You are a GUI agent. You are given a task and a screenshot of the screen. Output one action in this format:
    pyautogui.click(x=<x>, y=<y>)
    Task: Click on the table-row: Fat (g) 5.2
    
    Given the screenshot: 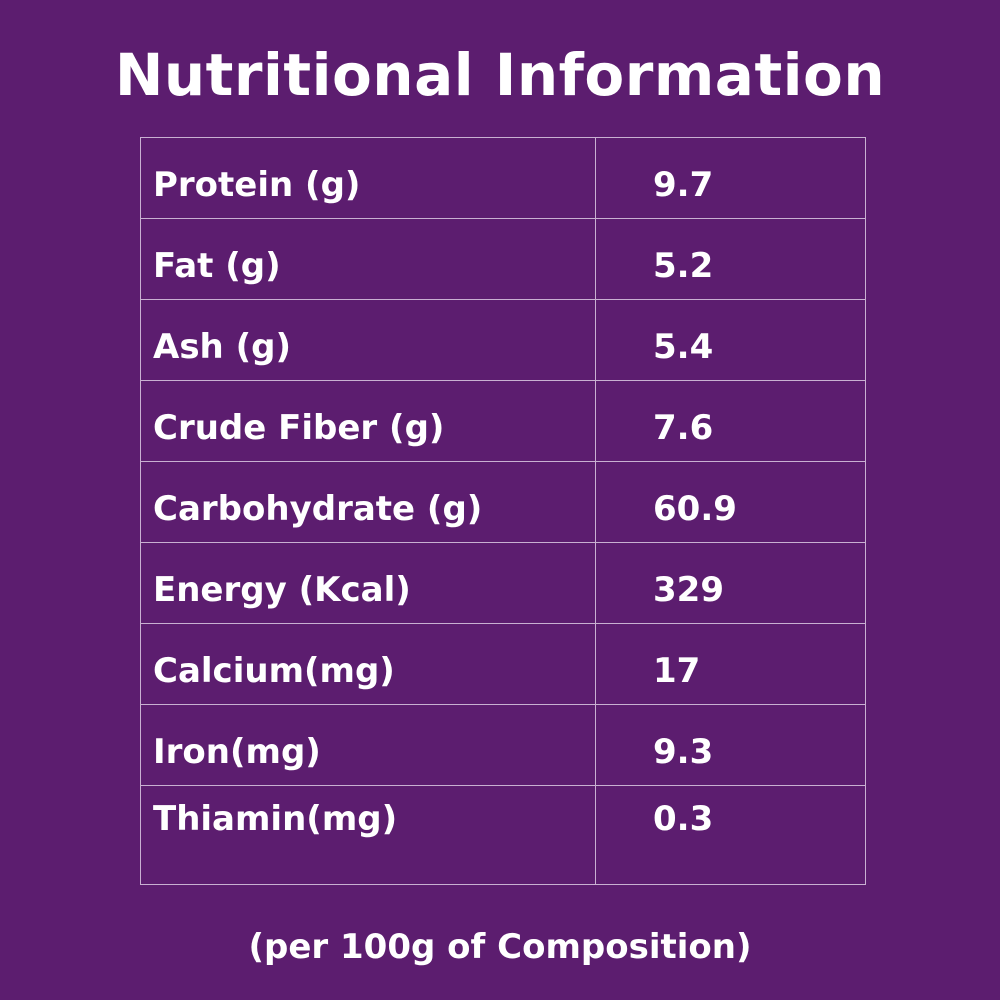 What is the action you would take?
    pyautogui.click(x=503, y=259)
    